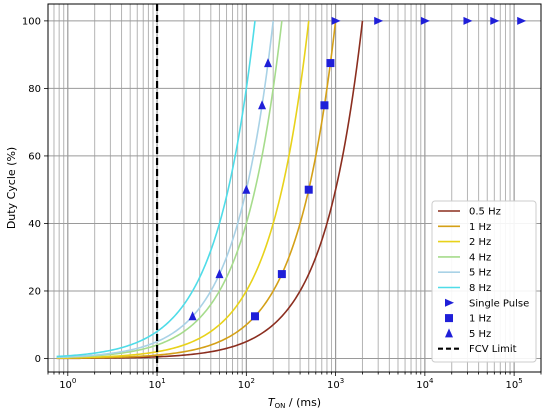  I want to click on legend-label-4-hz: 4 Hz, so click(480, 257).